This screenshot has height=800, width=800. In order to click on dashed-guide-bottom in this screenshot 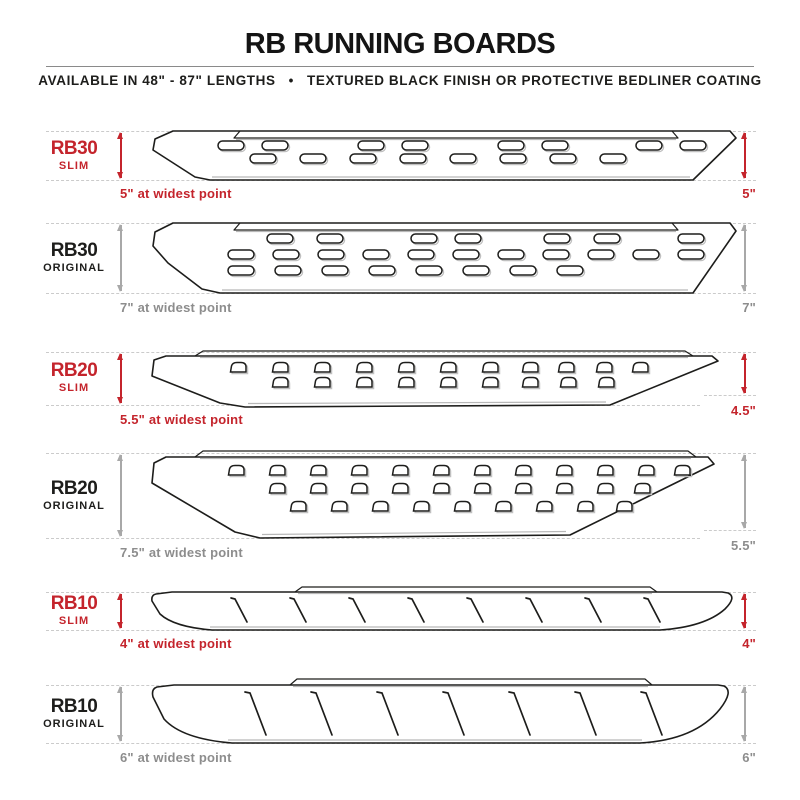, I will do `click(373, 538)`.